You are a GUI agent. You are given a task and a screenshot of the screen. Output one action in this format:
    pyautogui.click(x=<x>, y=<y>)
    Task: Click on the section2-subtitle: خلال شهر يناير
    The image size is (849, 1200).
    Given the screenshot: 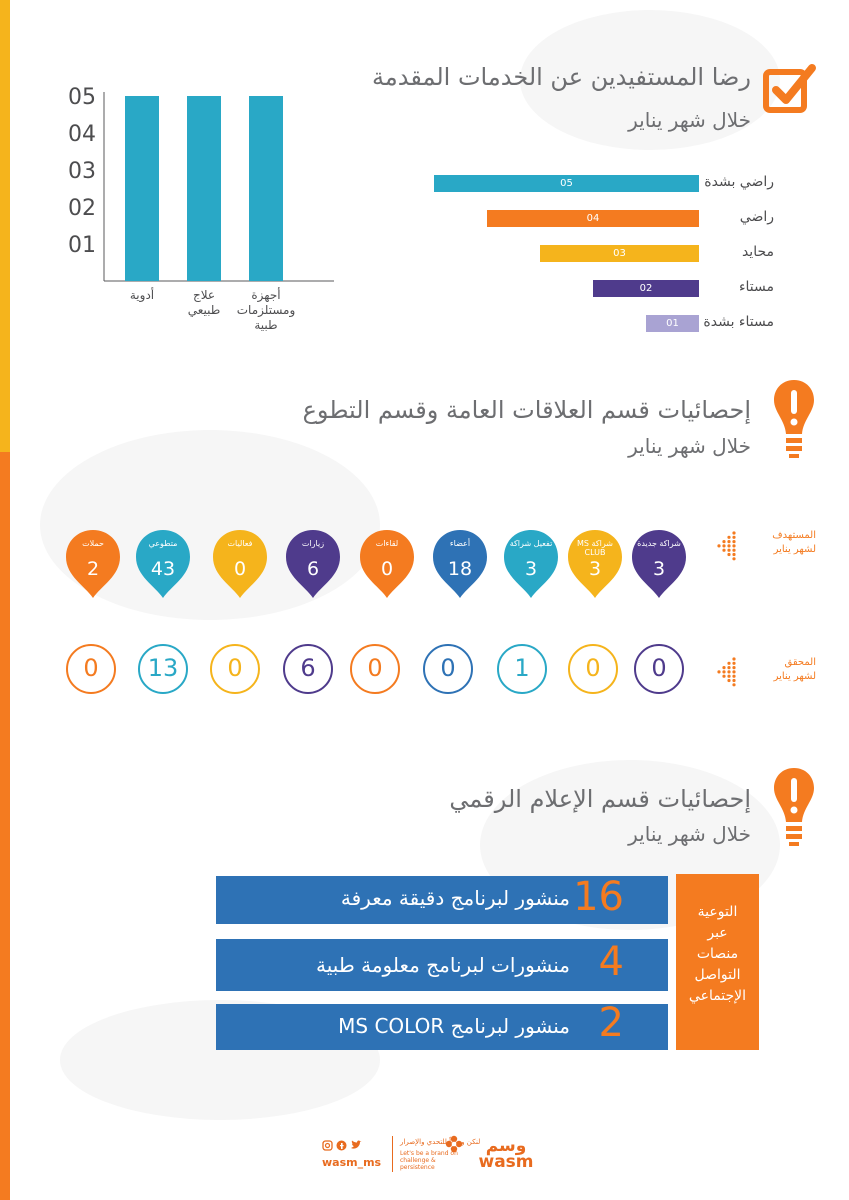 What is the action you would take?
    pyautogui.click(x=689, y=446)
    